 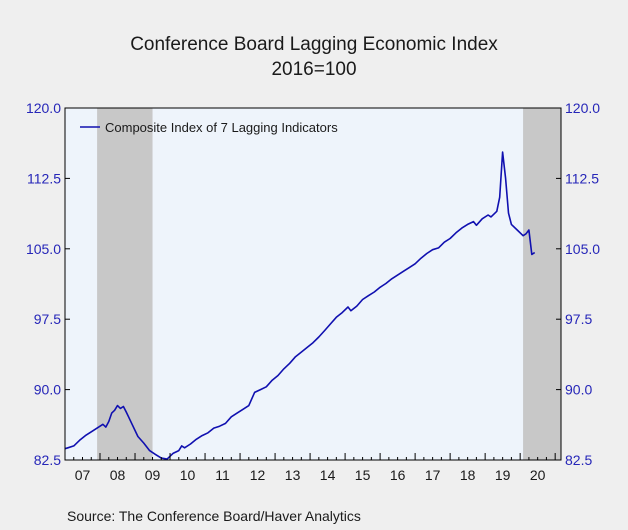 I want to click on legend-label: Composite Index of 7 Lagging Indicators, so click(x=221, y=127).